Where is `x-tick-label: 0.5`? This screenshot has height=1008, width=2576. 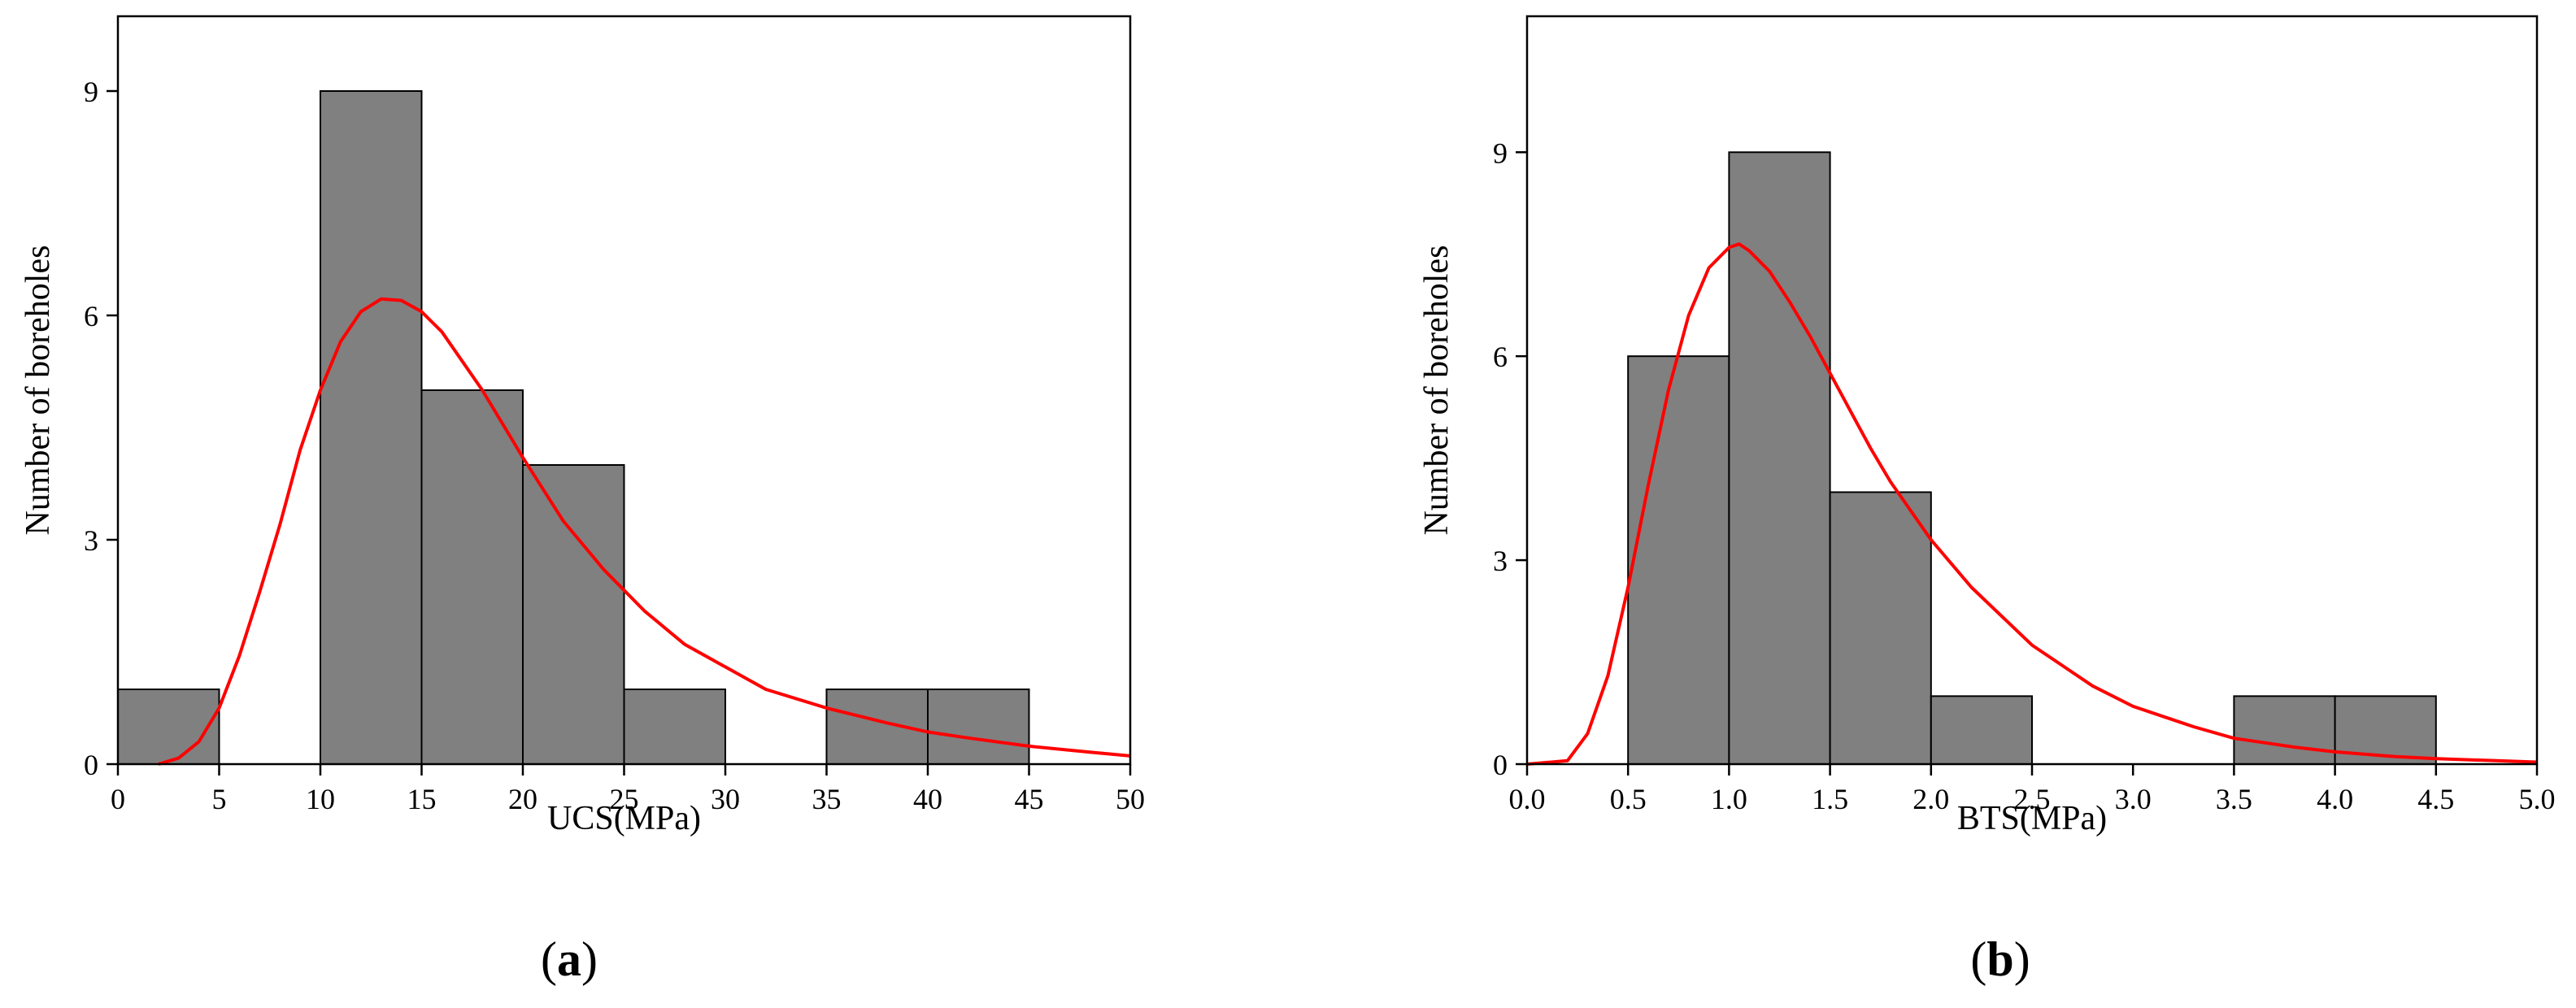 x-tick-label: 0.5 is located at coordinates (1629, 799).